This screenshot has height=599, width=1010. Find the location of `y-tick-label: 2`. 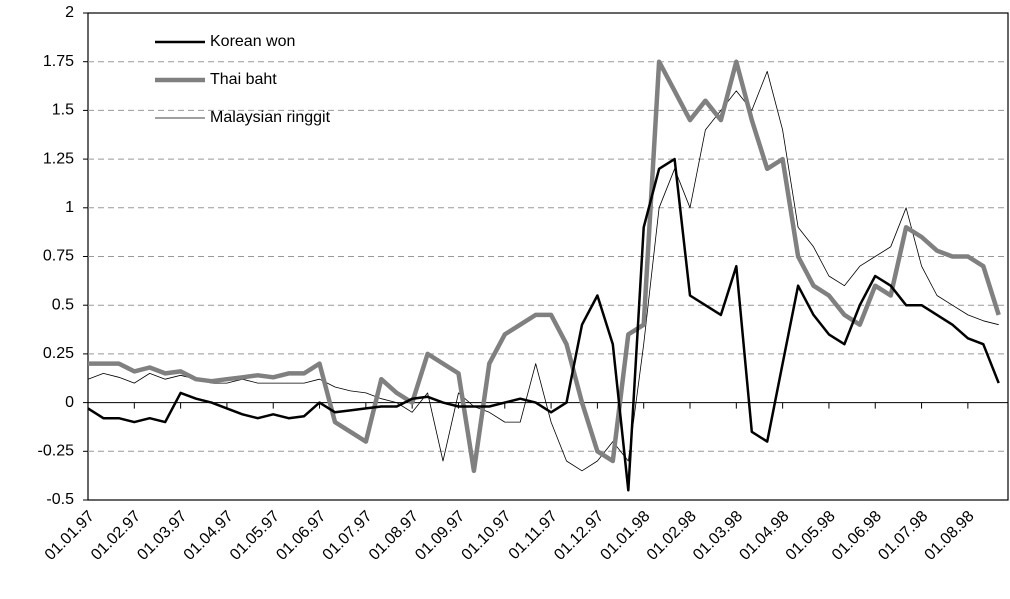

y-tick-label: 2 is located at coordinates (69, 12).